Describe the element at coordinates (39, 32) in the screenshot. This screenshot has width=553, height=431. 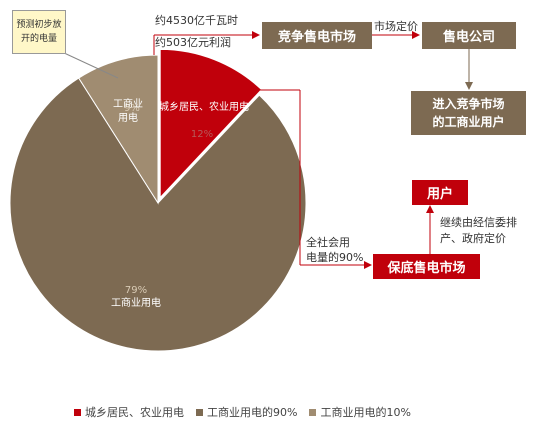
I see `callout-note: 预测初步放 开的电量` at that location.